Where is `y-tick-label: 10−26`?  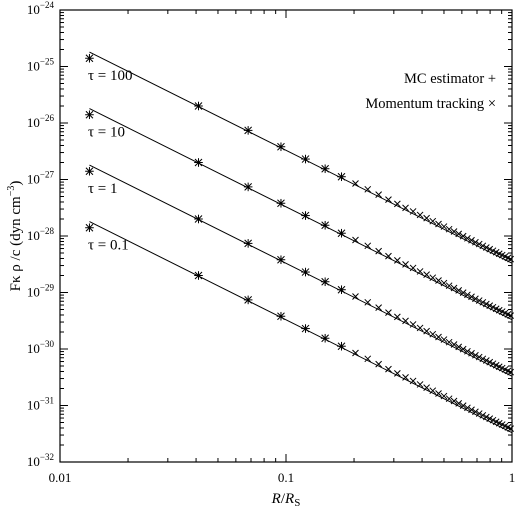
y-tick-label: 10−26 is located at coordinates (41, 121).